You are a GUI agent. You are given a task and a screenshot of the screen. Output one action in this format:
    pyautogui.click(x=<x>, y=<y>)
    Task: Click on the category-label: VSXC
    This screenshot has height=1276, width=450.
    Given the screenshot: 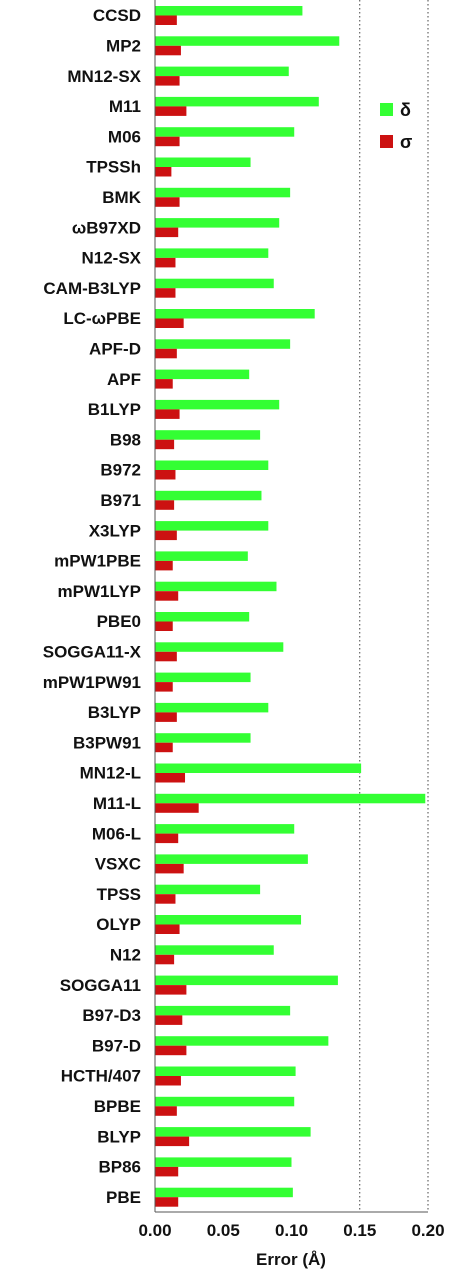 What is the action you would take?
    pyautogui.click(x=118, y=864)
    